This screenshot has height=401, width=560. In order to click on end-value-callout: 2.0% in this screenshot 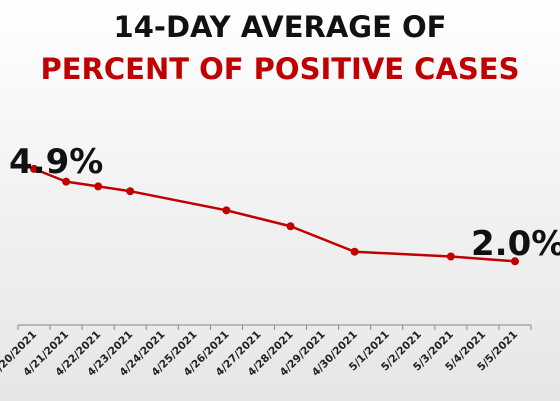, I will do `click(515, 244)`.